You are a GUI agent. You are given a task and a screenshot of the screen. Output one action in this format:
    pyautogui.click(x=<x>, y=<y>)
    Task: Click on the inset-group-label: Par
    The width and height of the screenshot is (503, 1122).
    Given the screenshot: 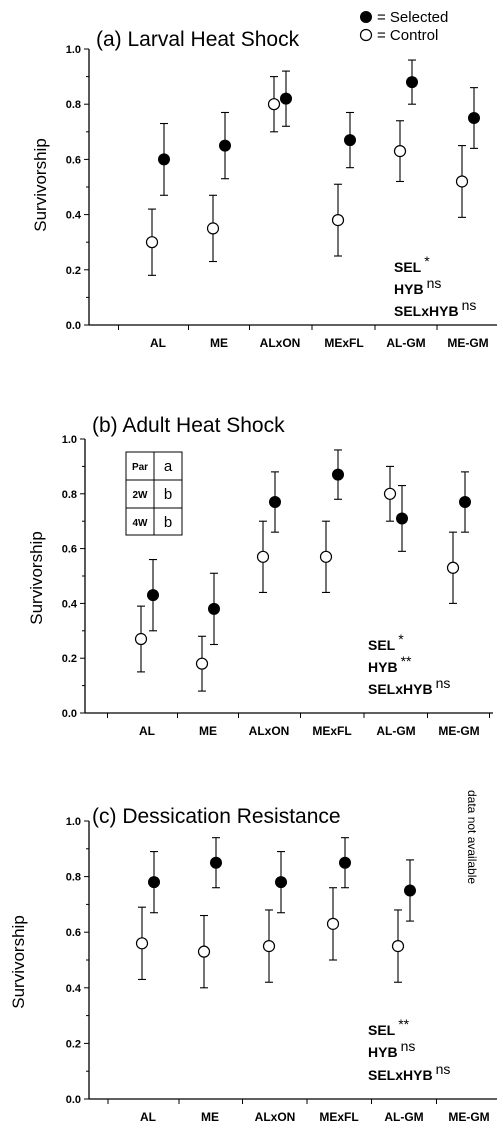 What is the action you would take?
    pyautogui.click(x=140, y=467)
    